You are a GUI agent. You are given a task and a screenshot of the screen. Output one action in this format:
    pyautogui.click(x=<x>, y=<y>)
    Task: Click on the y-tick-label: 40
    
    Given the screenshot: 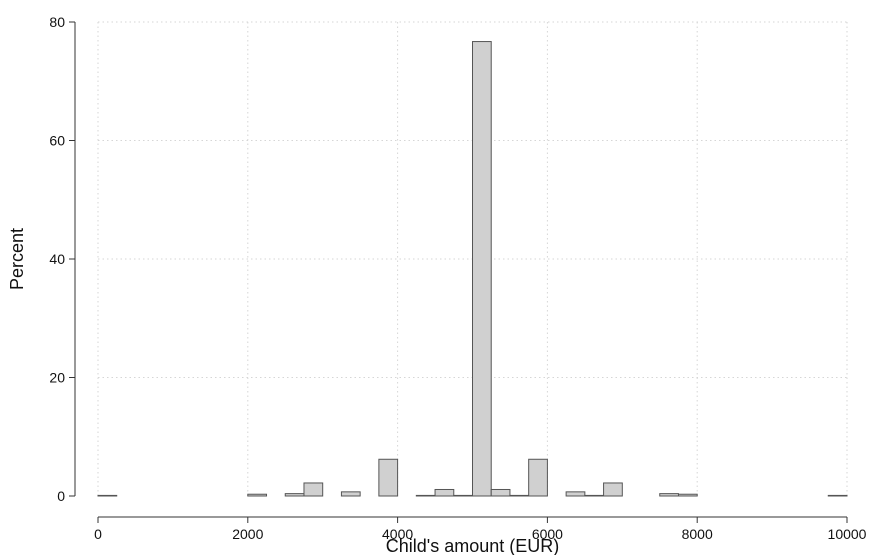 What is the action you would take?
    pyautogui.click(x=57, y=259)
    